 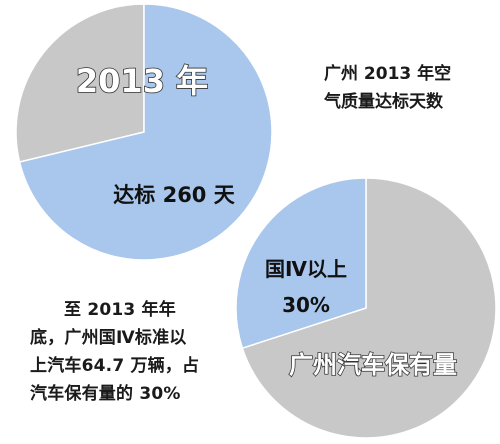 What do you see at coordinates (120, 310) in the screenshot?
I see `caption-line: 至 2013 年年` at bounding box center [120, 310].